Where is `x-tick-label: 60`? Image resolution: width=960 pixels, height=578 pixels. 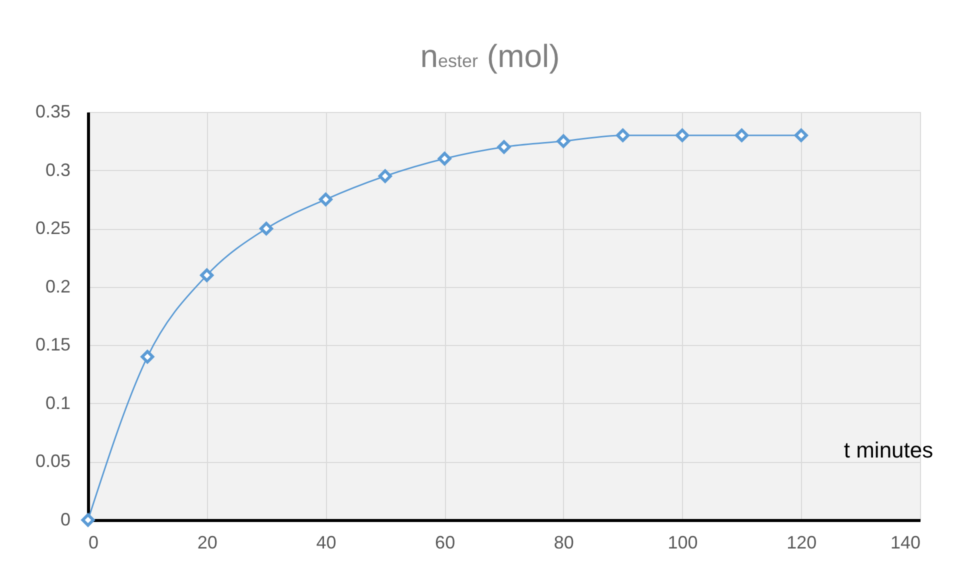
x-tick-label: 60 is located at coordinates (445, 542).